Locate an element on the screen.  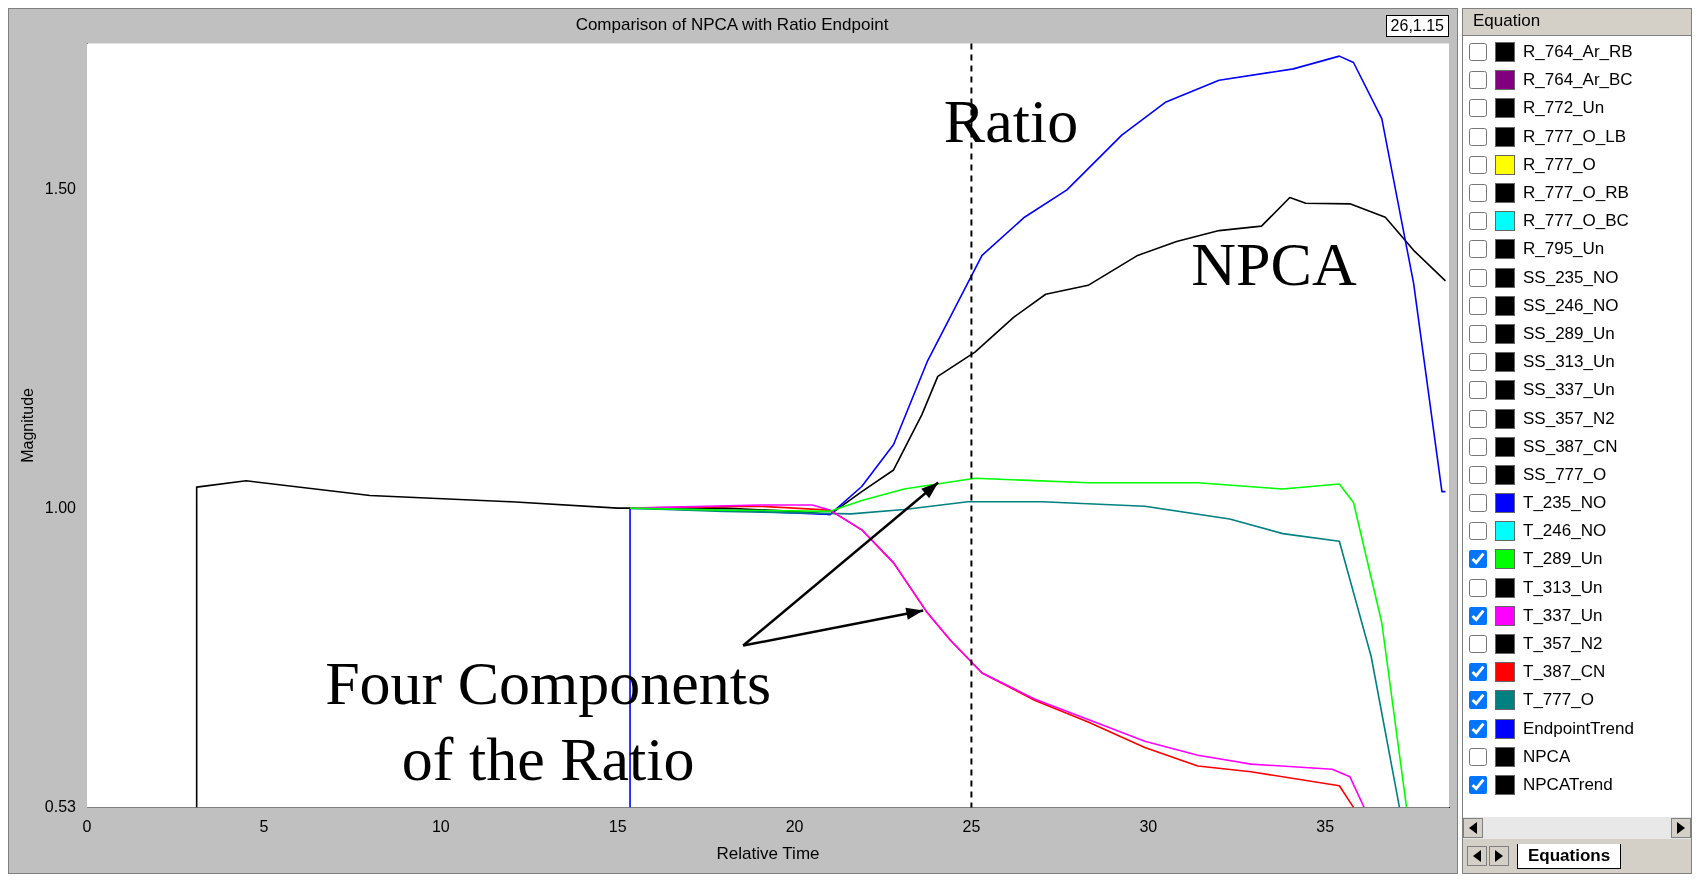
legend-label: T_246_NO is located at coordinates (1565, 531).